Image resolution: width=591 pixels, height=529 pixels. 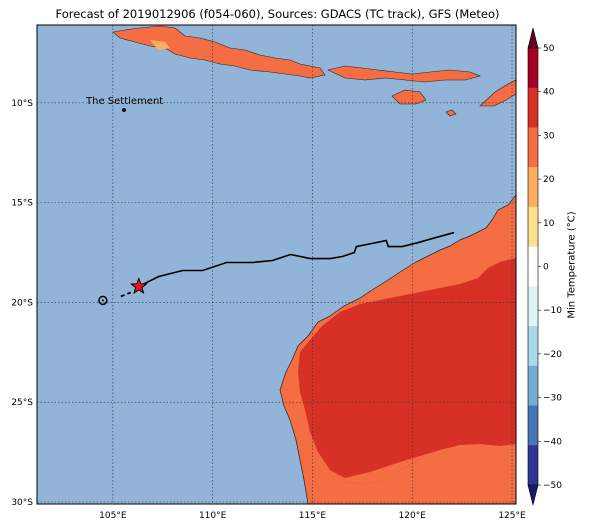 What do you see at coordinates (404, 74) in the screenshot?
I see `land-bali` at bounding box center [404, 74].